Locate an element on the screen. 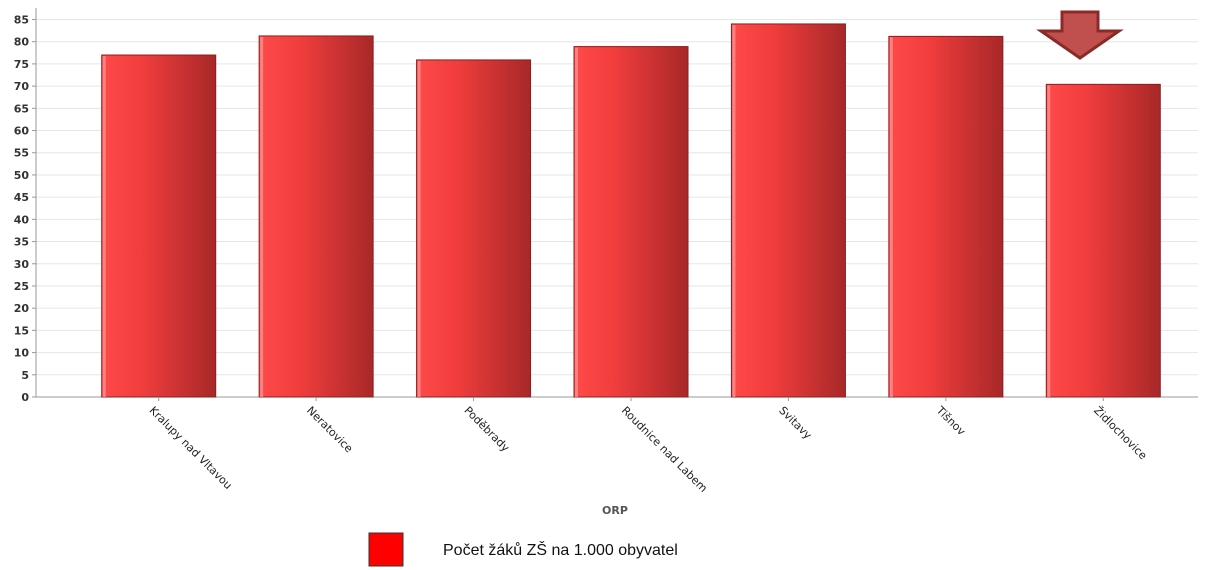  y-tick-label: 65 is located at coordinates (21, 108).